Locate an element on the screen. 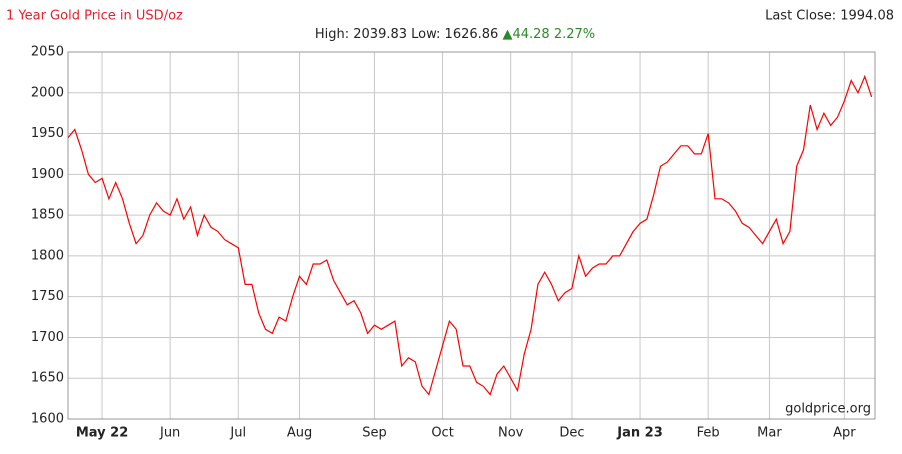  x-tick-label: Jan 23 is located at coordinates (639, 433).